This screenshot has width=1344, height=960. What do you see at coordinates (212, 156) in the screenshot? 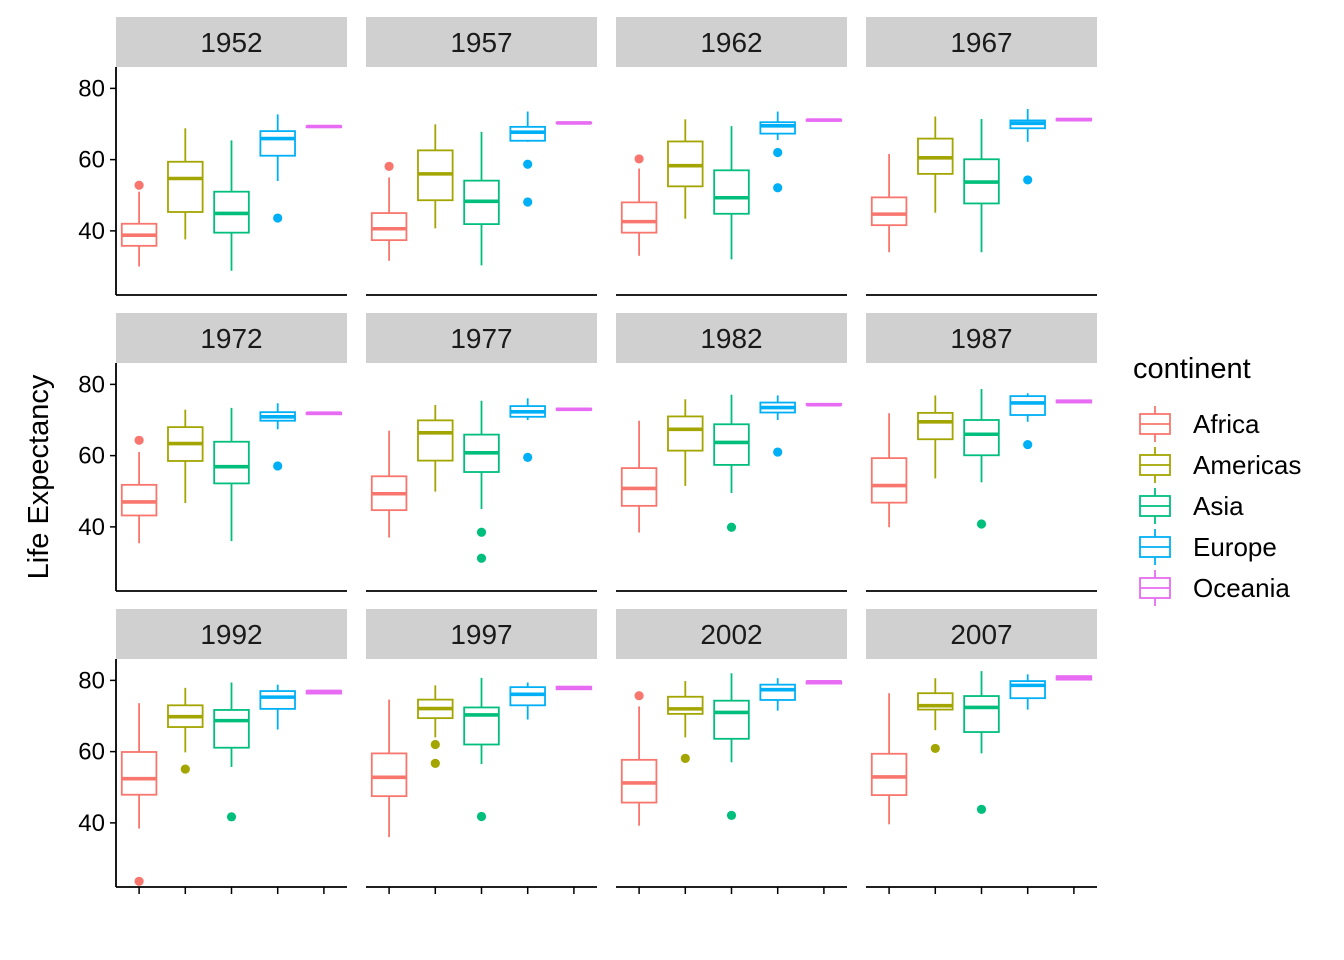
I see `facet-panel-1952: 1952 40 60 80` at bounding box center [212, 156].